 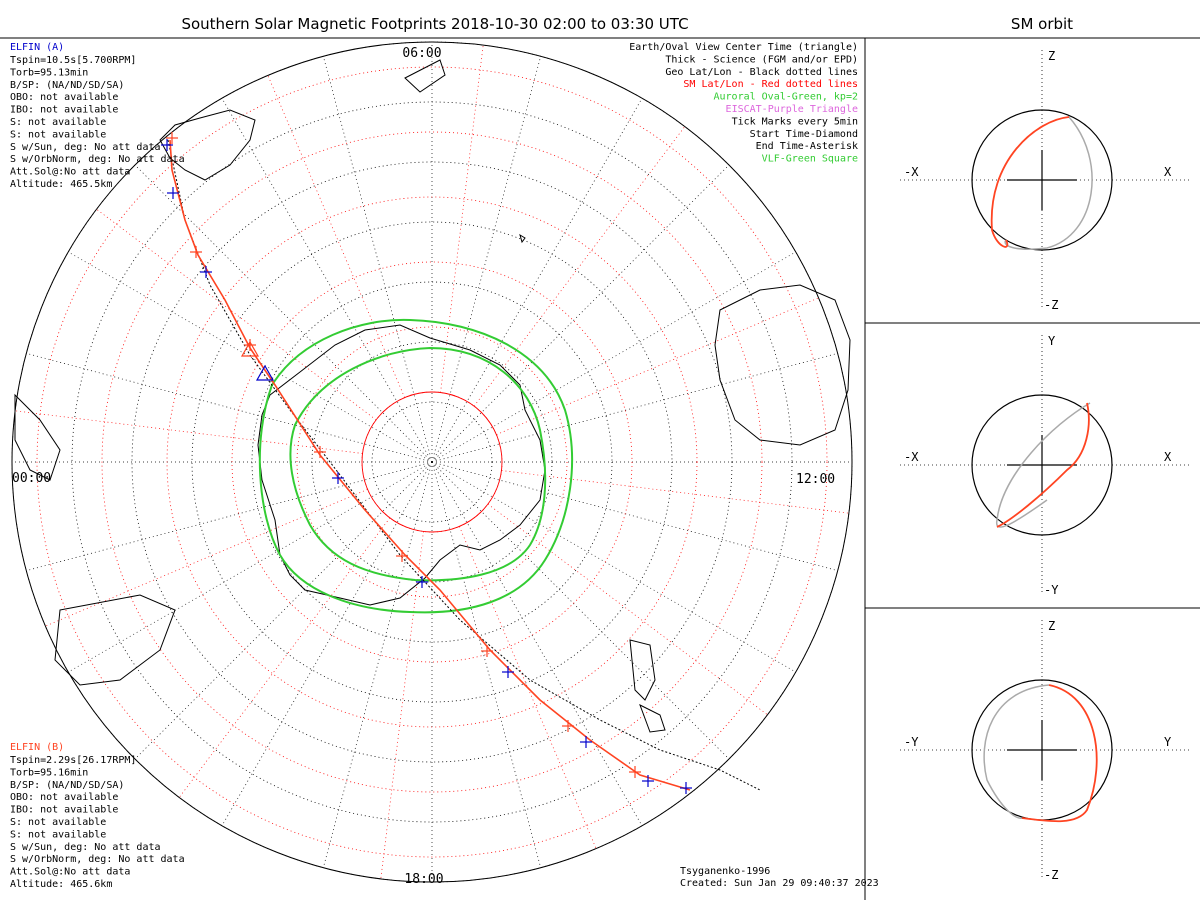 What do you see at coordinates (743, 47) in the screenshot?
I see `legend-entry: Earth/Oval View Center Time (triangle)` at bounding box center [743, 47].